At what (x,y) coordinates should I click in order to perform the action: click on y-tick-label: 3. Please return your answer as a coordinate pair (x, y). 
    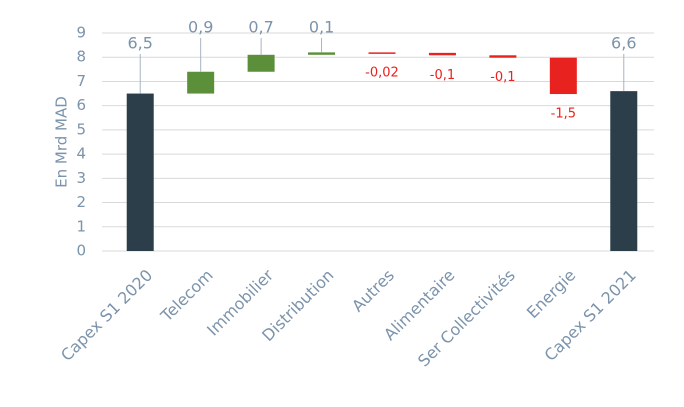
    Looking at the image, I should click on (81, 178).